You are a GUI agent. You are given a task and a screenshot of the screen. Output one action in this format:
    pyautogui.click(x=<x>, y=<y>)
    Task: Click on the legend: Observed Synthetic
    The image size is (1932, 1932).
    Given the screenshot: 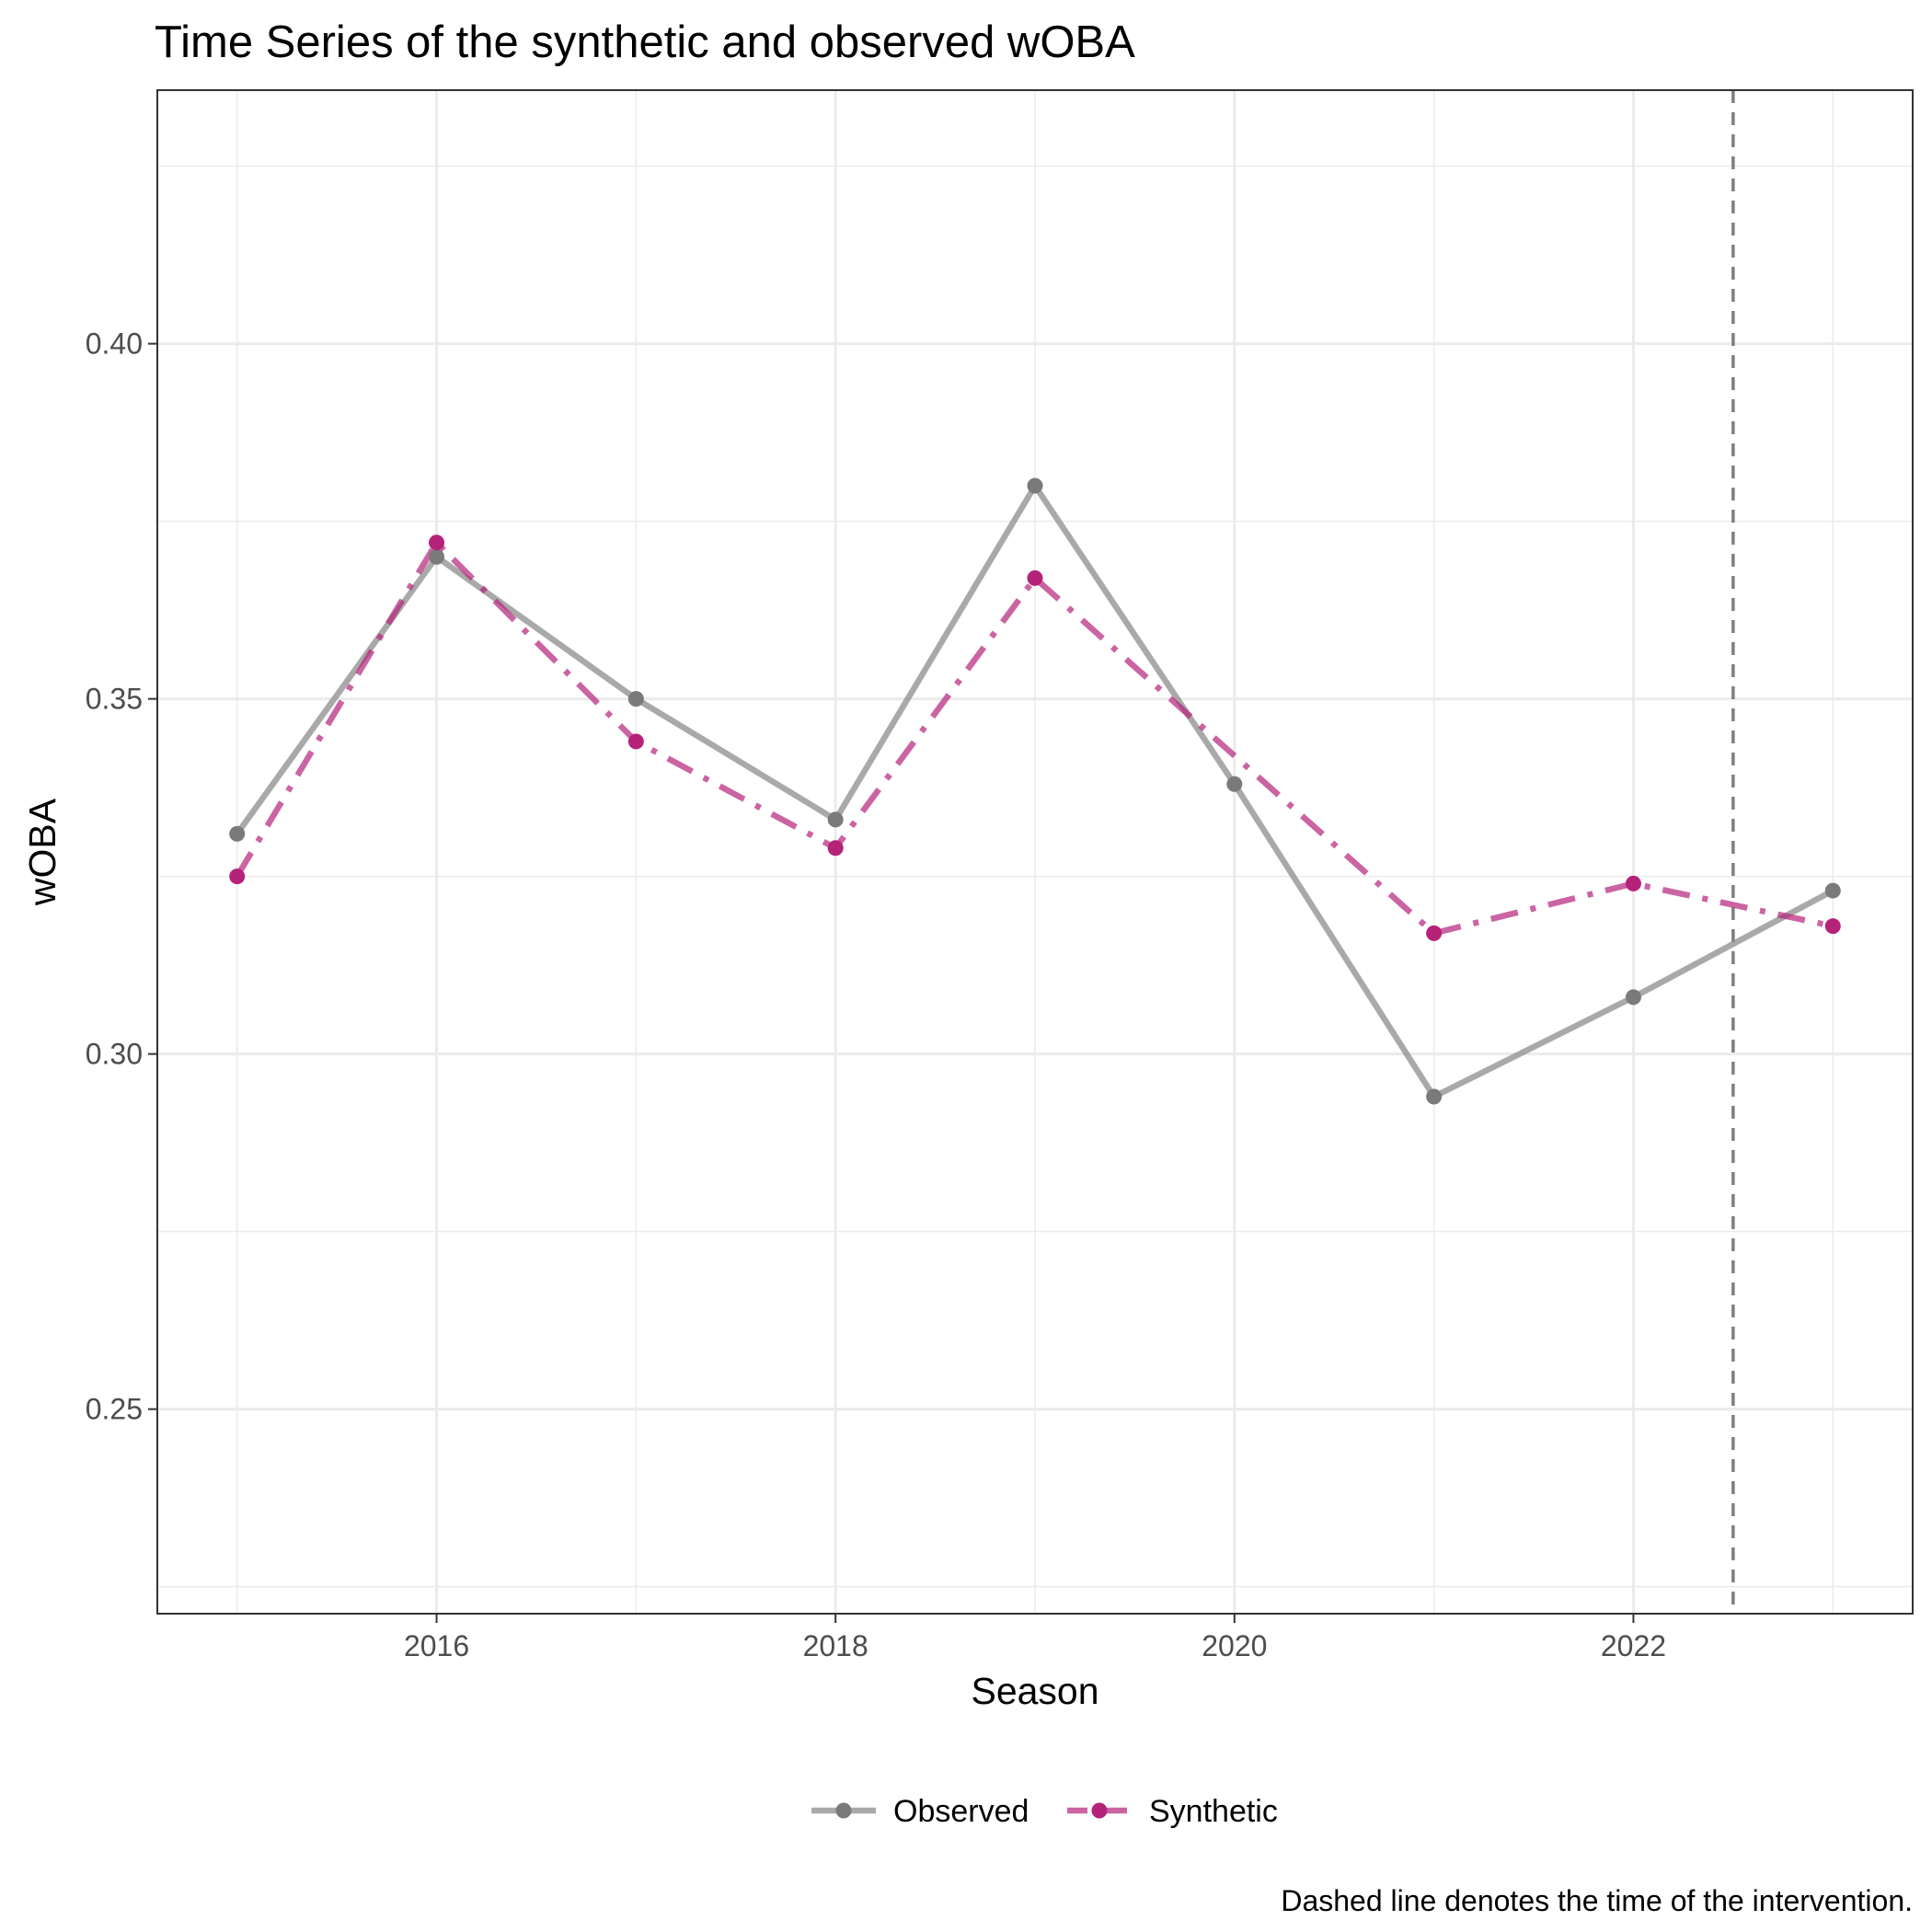 What is the action you would take?
    pyautogui.click(x=1044, y=1811)
    